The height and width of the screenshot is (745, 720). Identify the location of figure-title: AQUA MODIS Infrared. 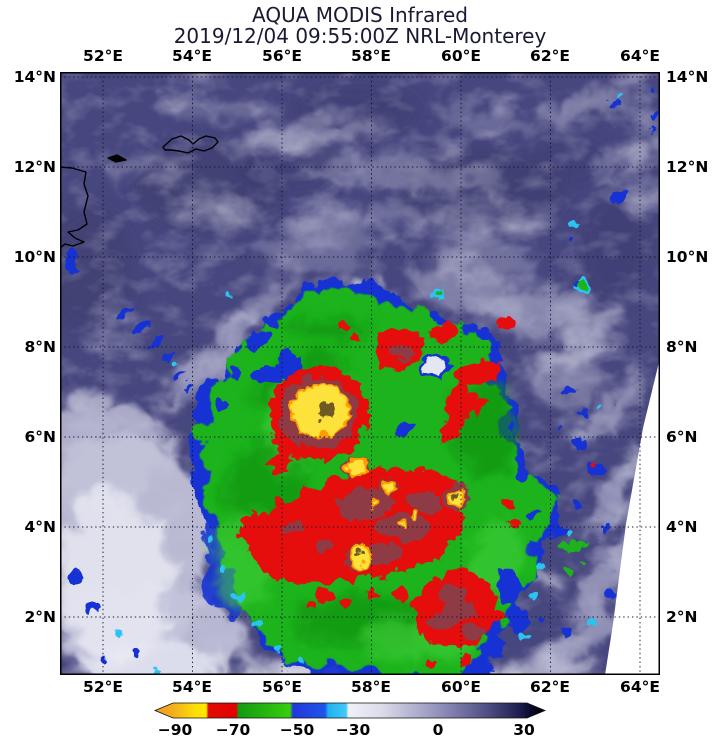
(360, 15).